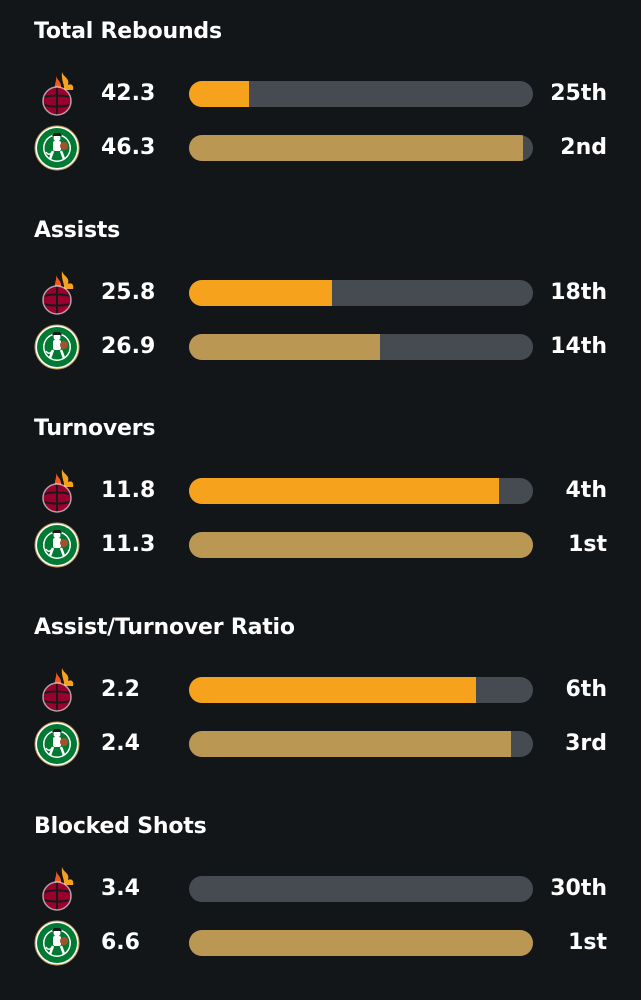  Describe the element at coordinates (578, 346) in the screenshot. I see `celtics-stat-rank: 14th` at that location.